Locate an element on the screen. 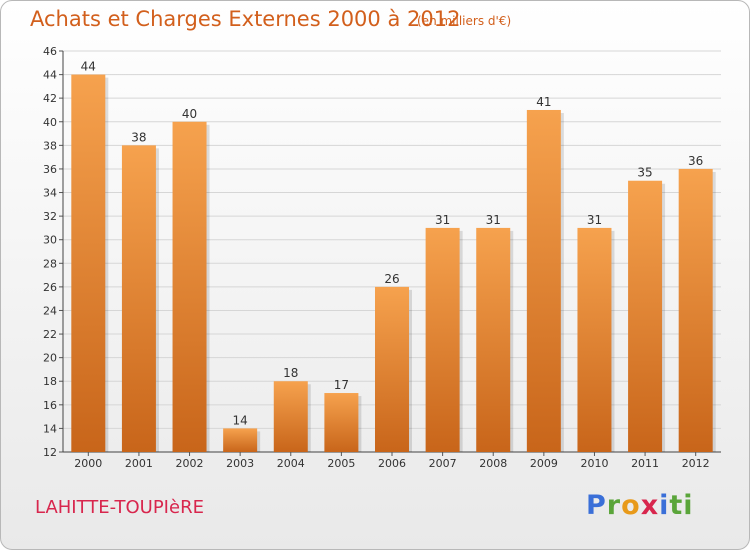 The width and height of the screenshot is (750, 550). location-label: LAHITTE-TOUPIèRE is located at coordinates (119, 507).